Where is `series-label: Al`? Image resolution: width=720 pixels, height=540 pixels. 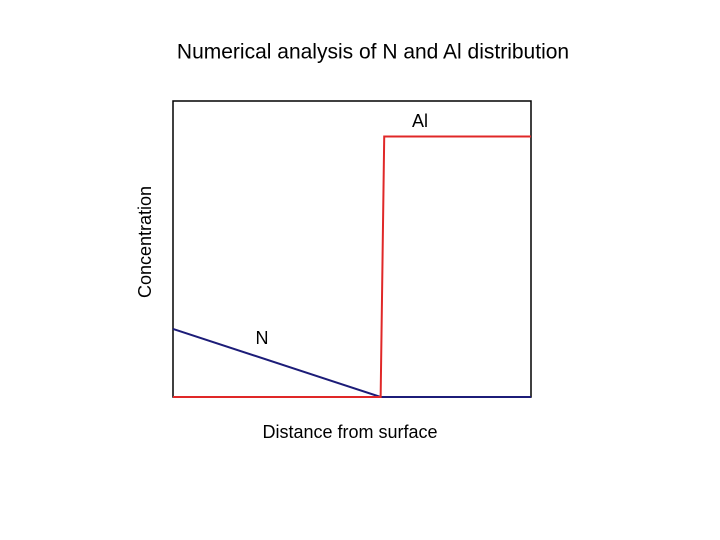
series-label: Al is located at coordinates (420, 121).